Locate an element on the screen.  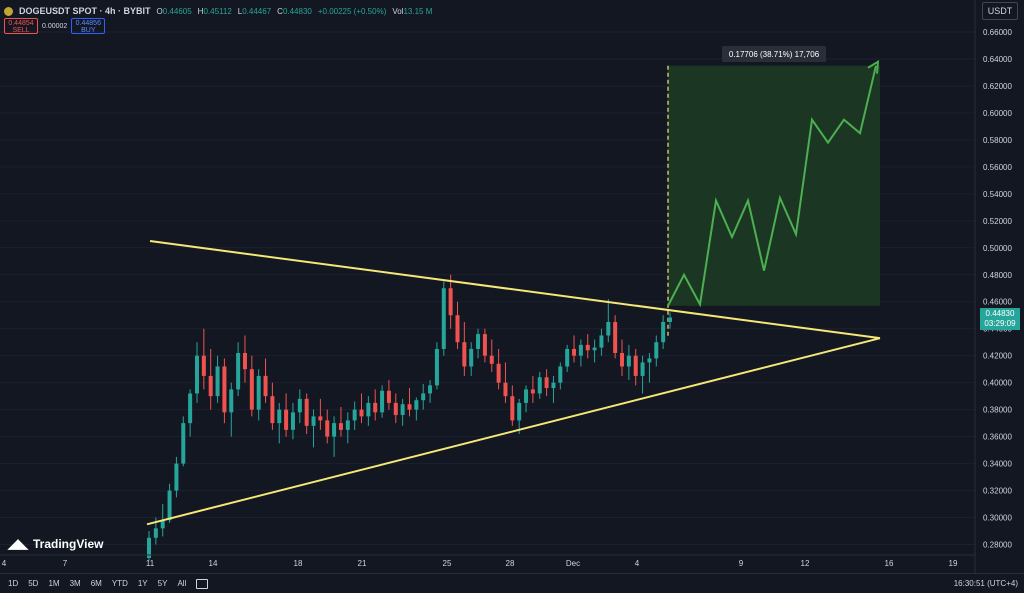
y-tick-label: 0.40000 is located at coordinates (997, 383).